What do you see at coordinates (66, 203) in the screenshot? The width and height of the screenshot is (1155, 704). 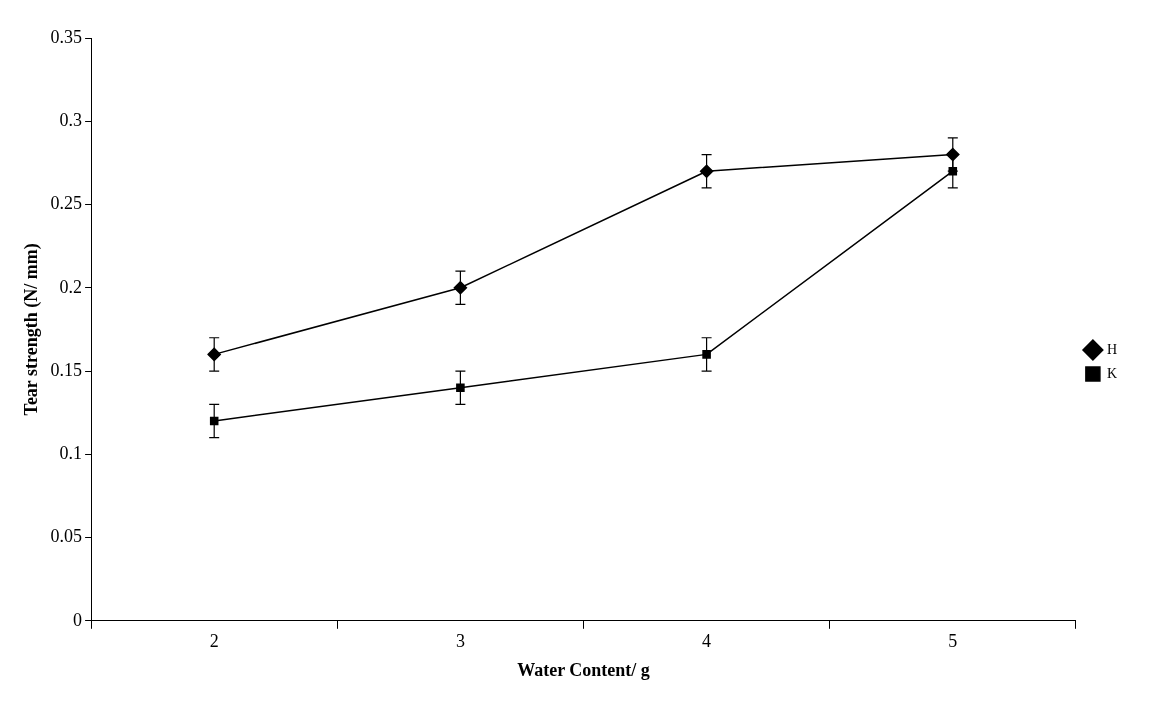 I see `y-tick-label: 0.25` at bounding box center [66, 203].